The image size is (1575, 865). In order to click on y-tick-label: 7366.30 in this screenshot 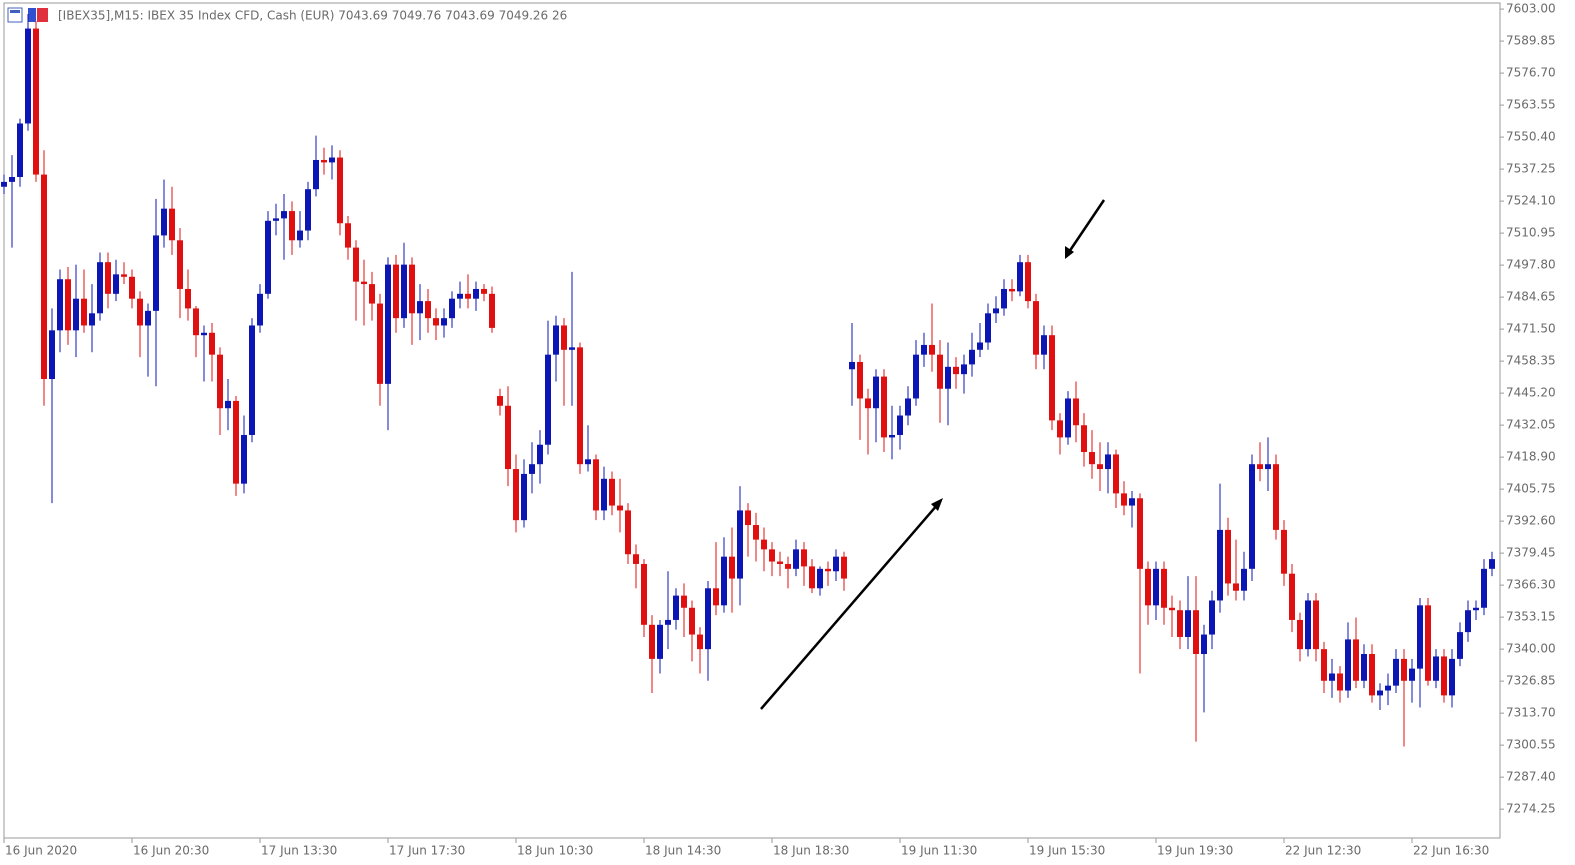, I will do `click(1531, 585)`.